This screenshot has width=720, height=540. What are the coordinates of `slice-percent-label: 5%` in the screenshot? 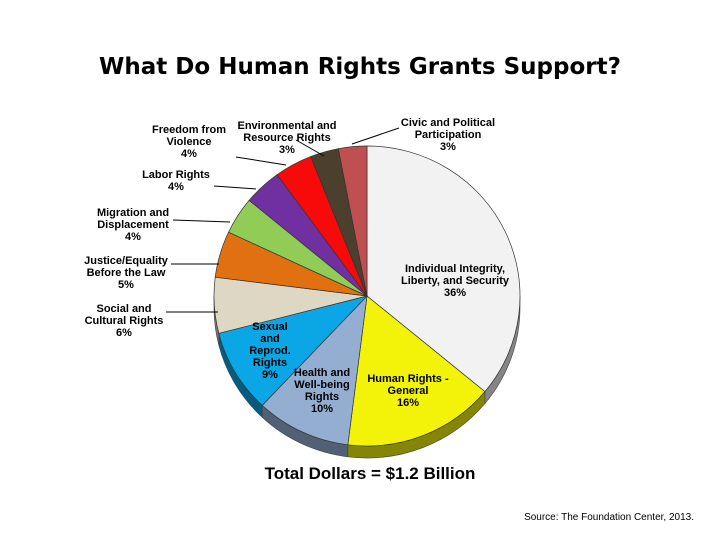 It's located at (126, 285).